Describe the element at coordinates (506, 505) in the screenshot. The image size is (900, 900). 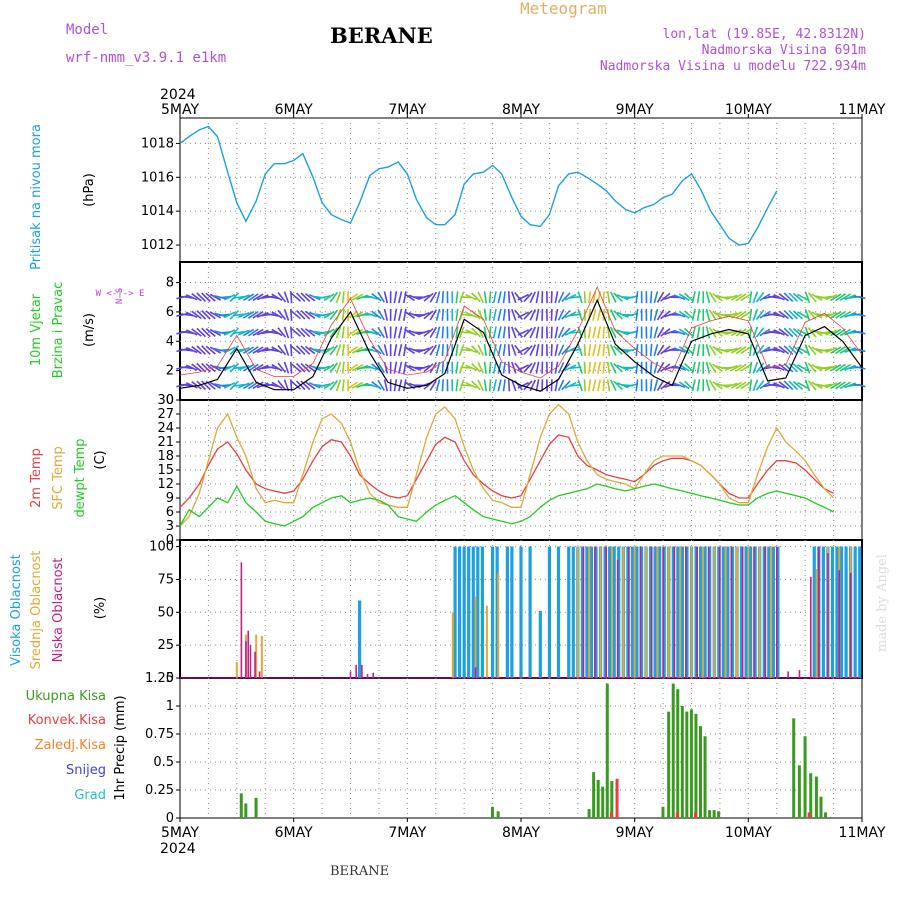
I see `temp-line-dewpt` at that location.